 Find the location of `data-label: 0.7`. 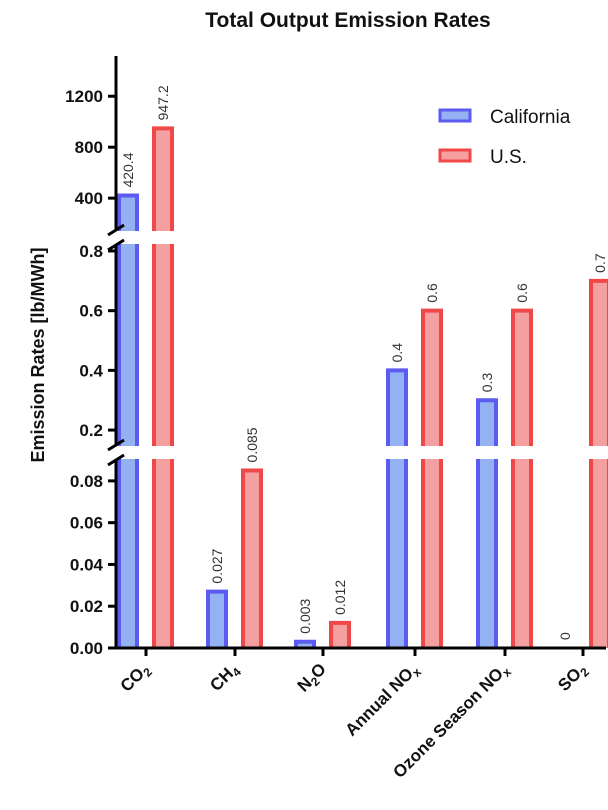

data-label: 0.7 is located at coordinates (600, 263).